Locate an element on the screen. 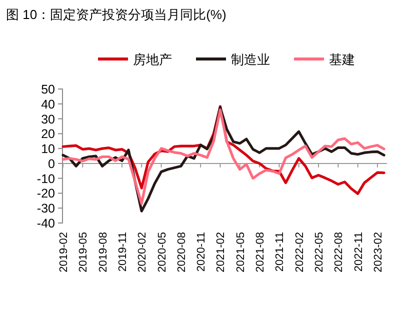  x-tick-label: 2019-05 is located at coordinates (84, 252).